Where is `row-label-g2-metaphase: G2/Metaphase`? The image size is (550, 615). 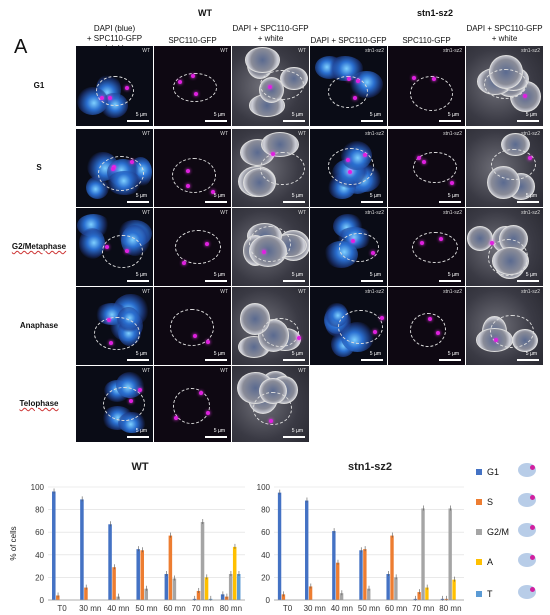
row-label-g2-metaphase: G2/Metaphase is located at coordinates (39, 246).